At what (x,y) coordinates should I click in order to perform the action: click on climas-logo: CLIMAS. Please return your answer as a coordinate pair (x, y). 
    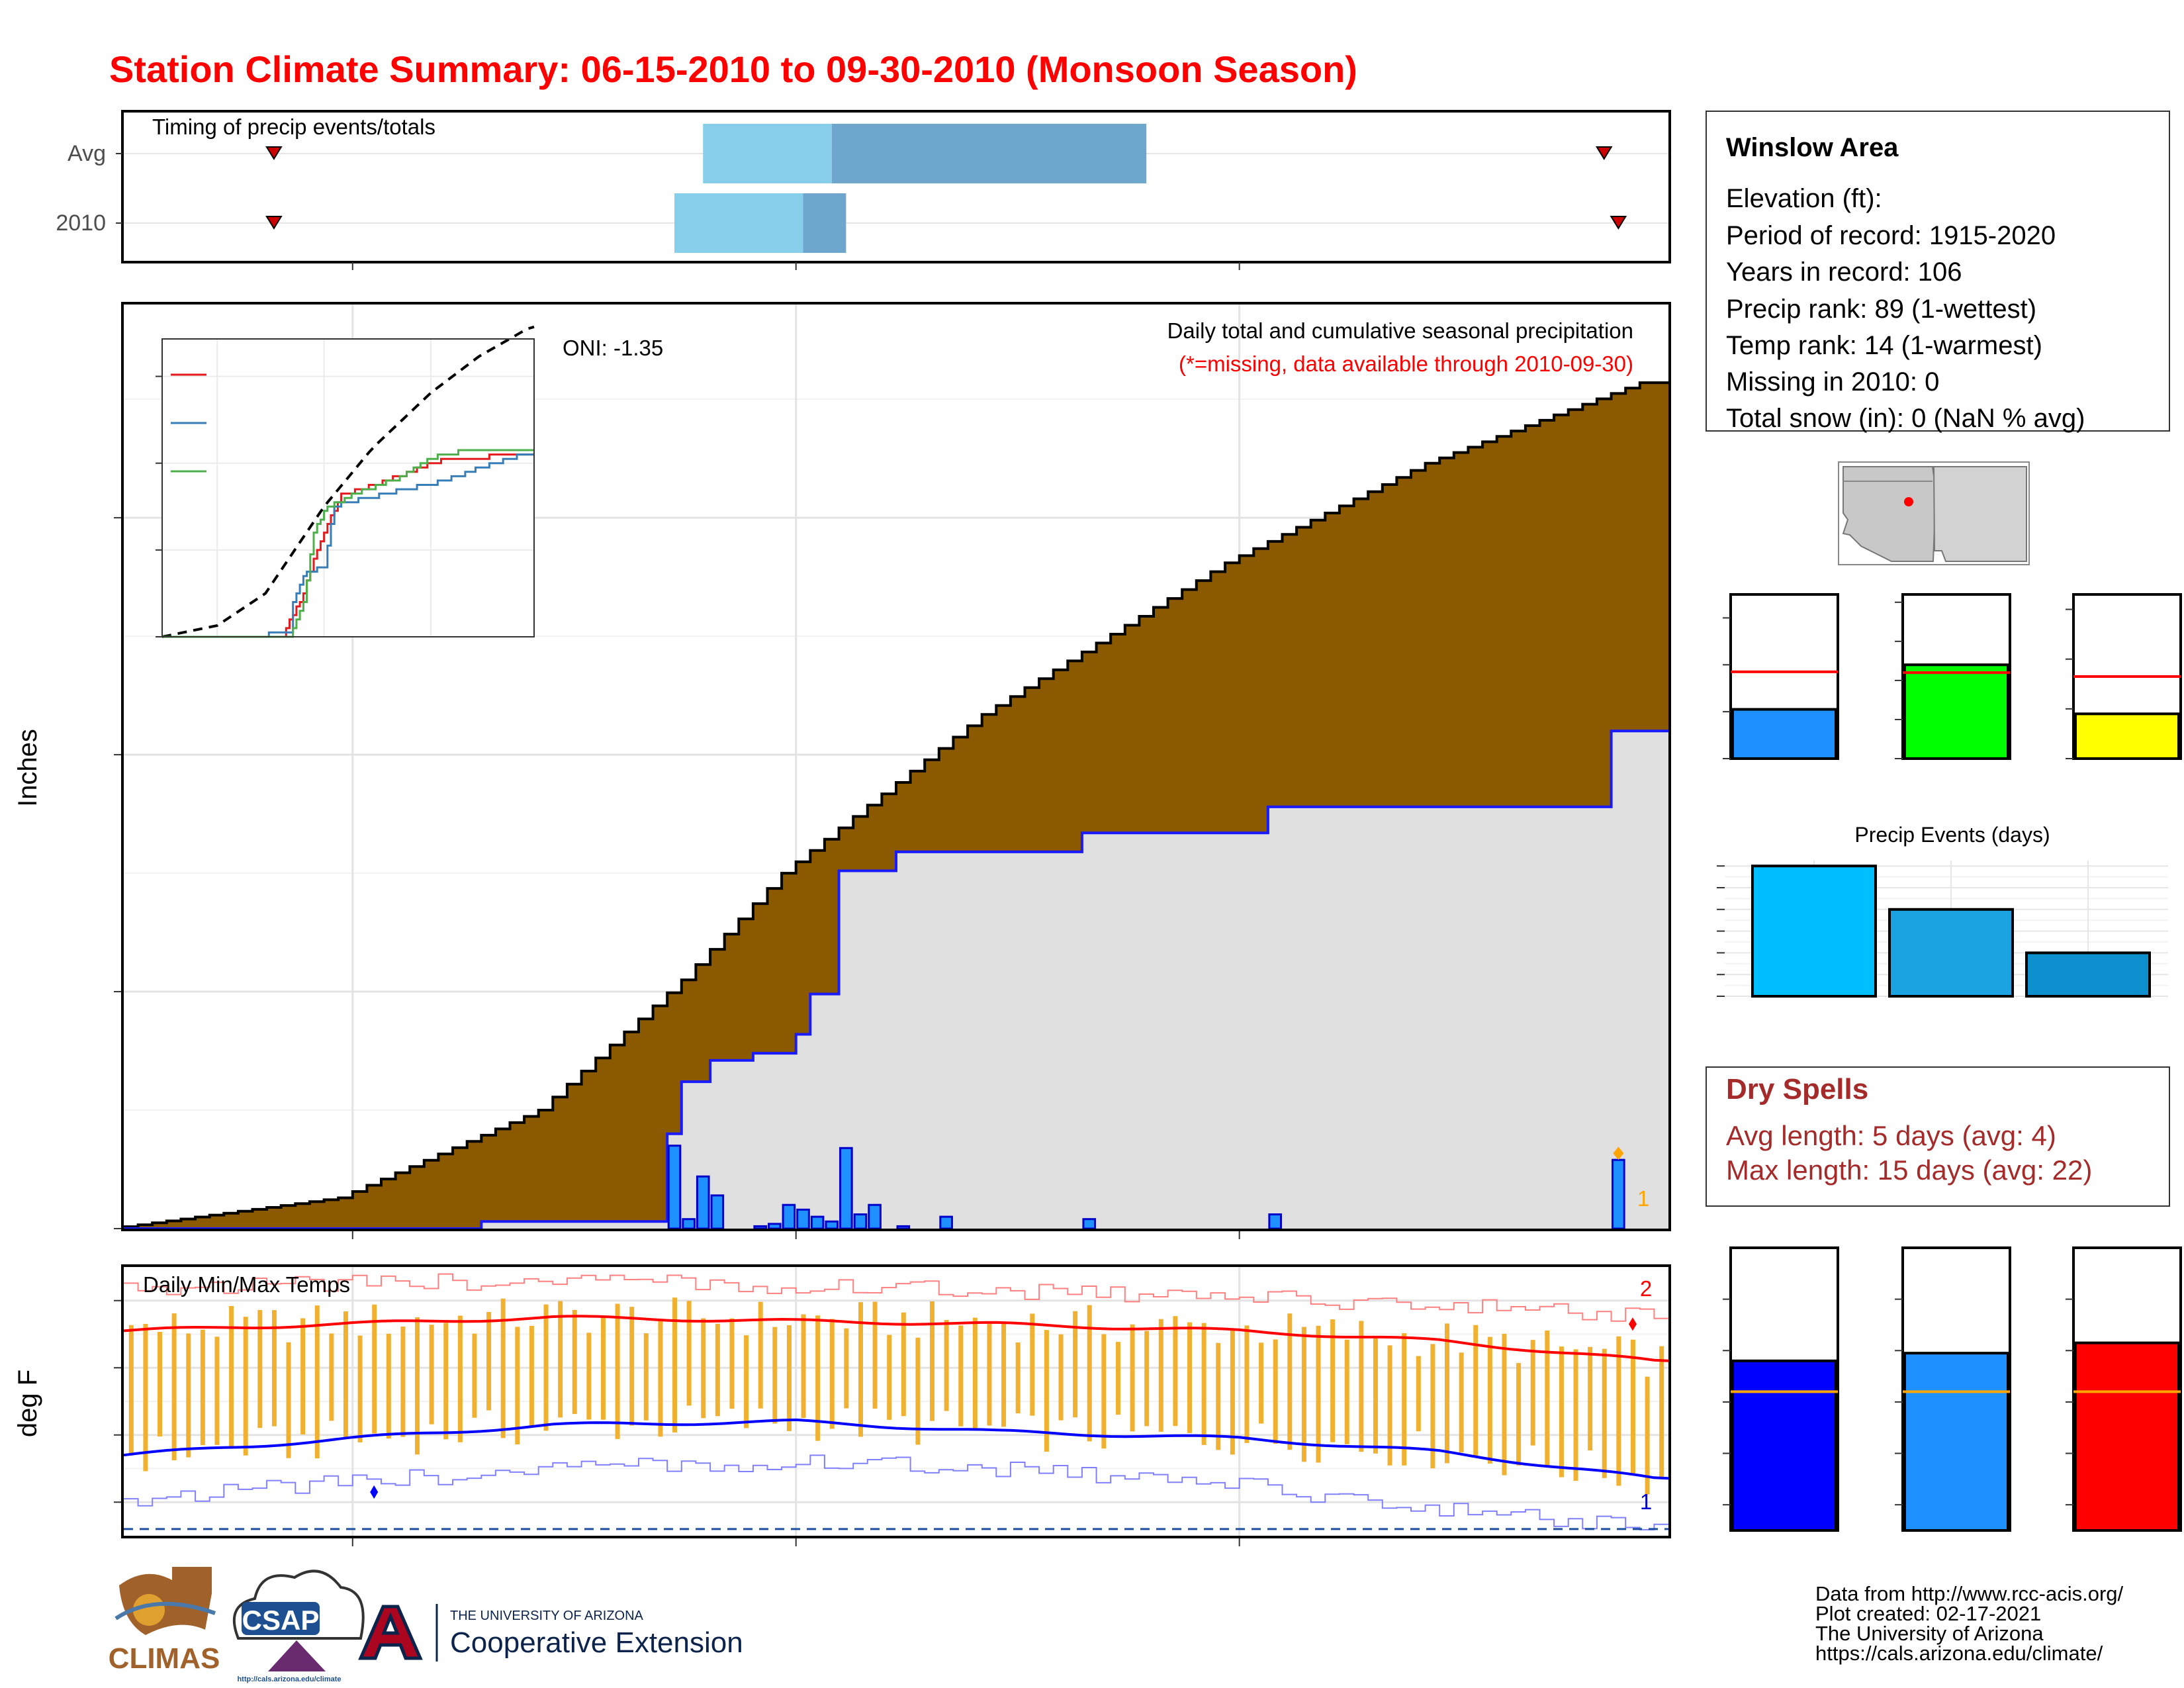
    Looking at the image, I should click on (164, 1621).